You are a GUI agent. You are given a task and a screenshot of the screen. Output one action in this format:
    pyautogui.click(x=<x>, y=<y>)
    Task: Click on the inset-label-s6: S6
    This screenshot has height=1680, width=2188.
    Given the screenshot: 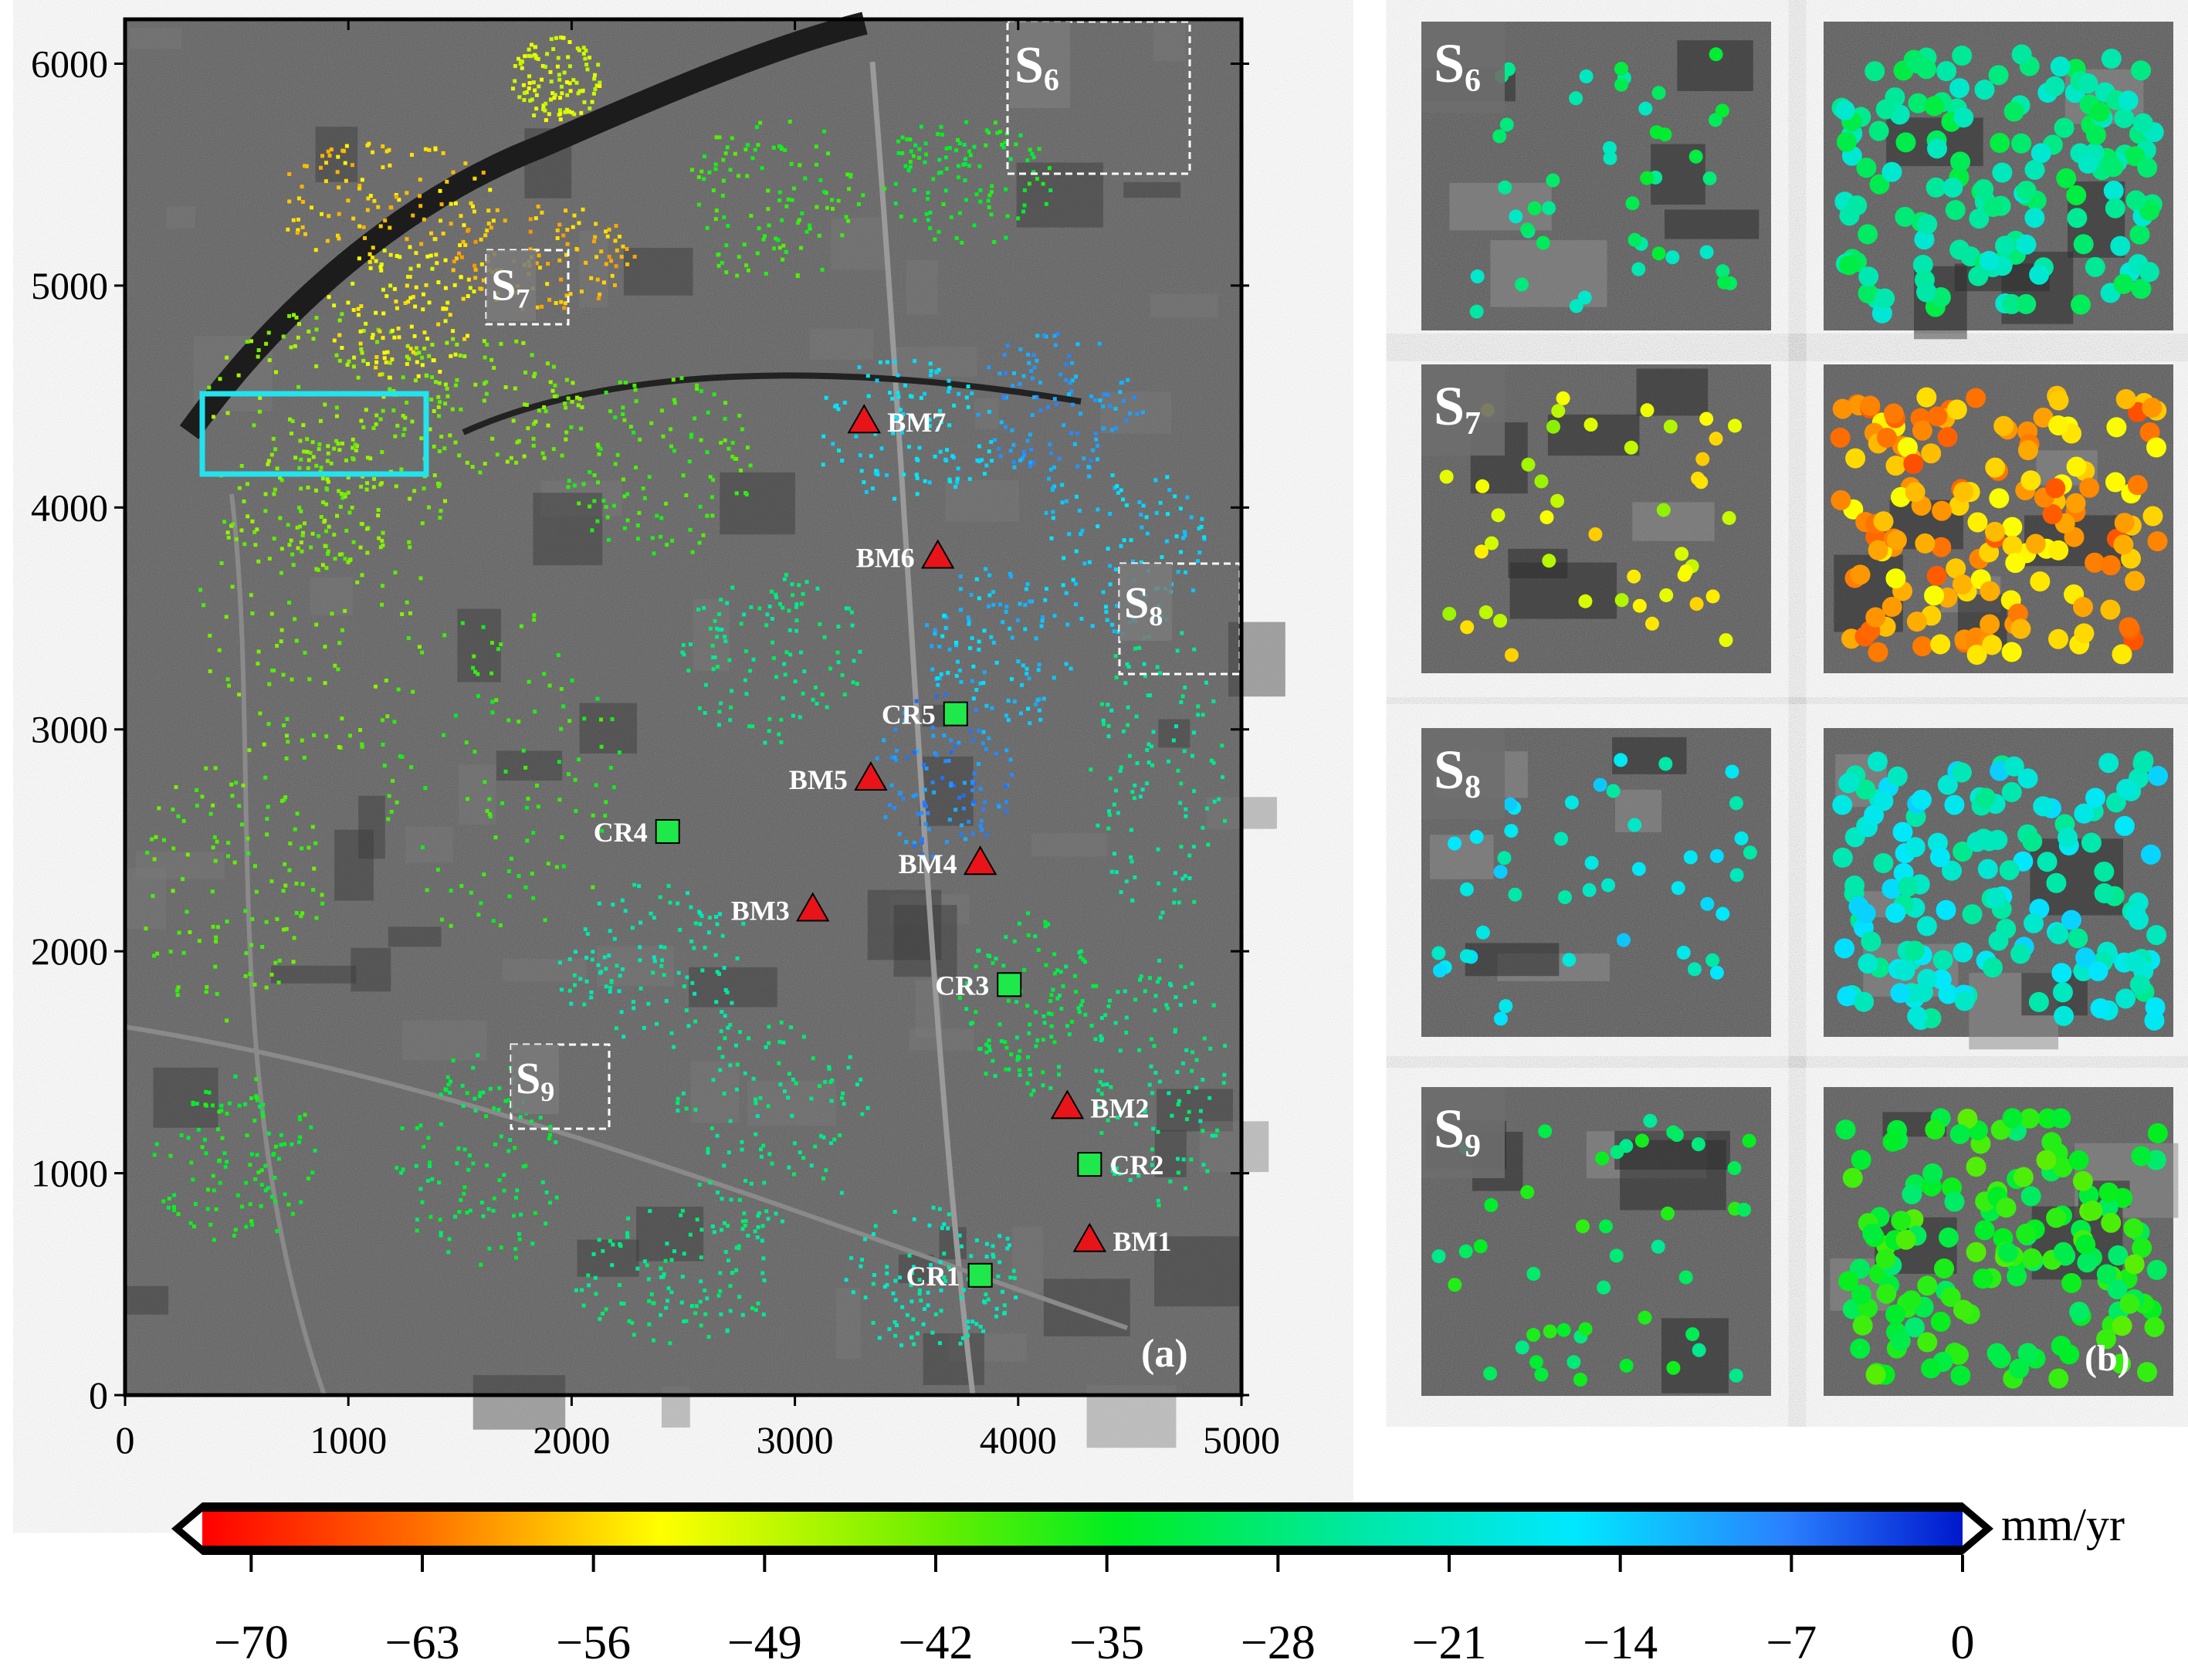 What is the action you would take?
    pyautogui.click(x=1458, y=65)
    